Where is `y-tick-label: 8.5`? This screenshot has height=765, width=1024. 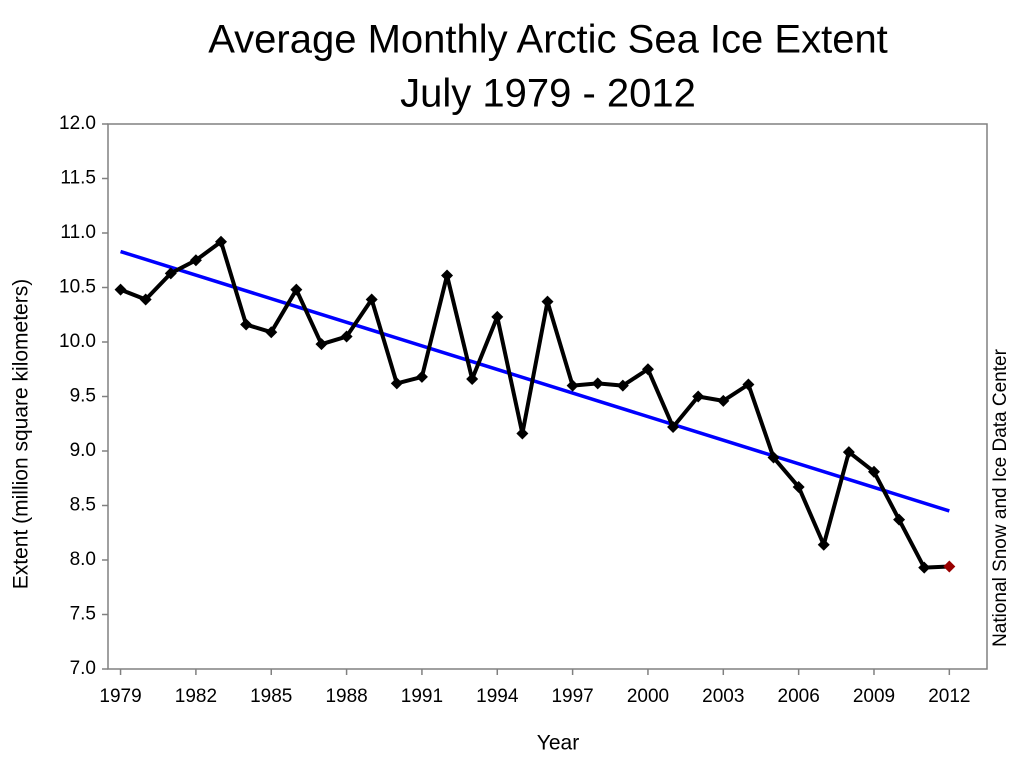
y-tick-label: 8.5 is located at coordinates (83, 505).